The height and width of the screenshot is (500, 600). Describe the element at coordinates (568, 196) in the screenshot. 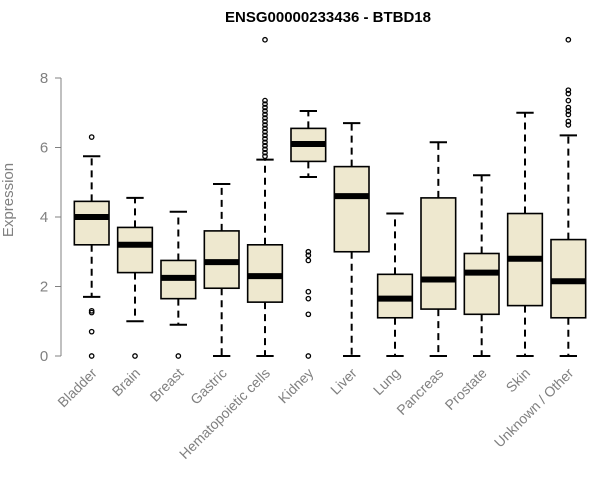

I see `box-unknown-other` at that location.